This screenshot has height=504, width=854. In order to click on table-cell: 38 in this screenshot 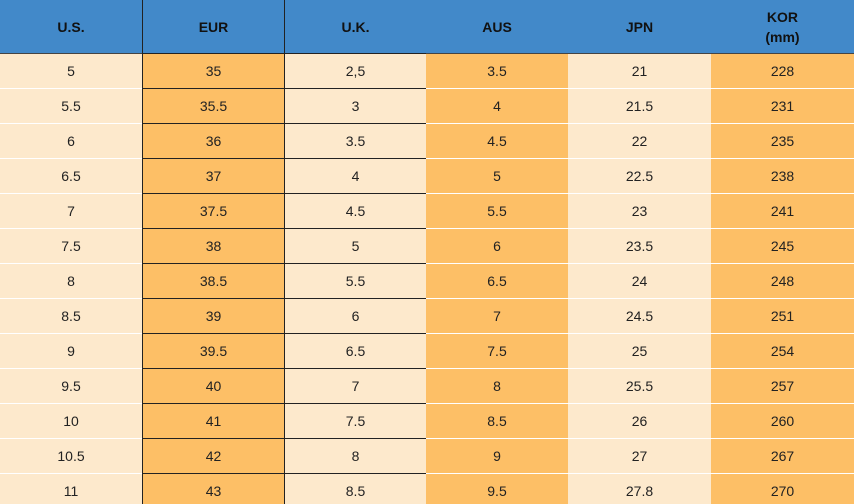, I will do `click(213, 246)`.